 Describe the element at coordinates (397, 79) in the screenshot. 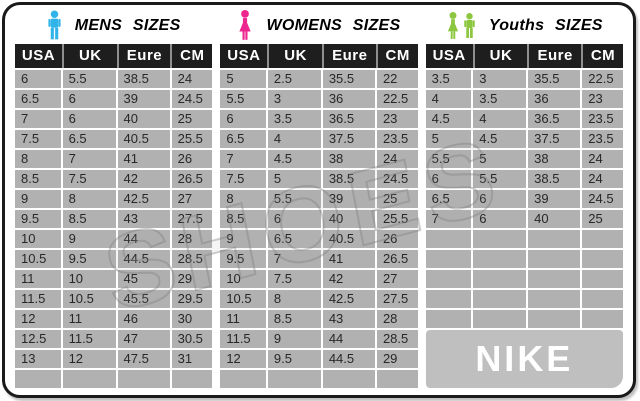

I see `size-cell: 22` at that location.